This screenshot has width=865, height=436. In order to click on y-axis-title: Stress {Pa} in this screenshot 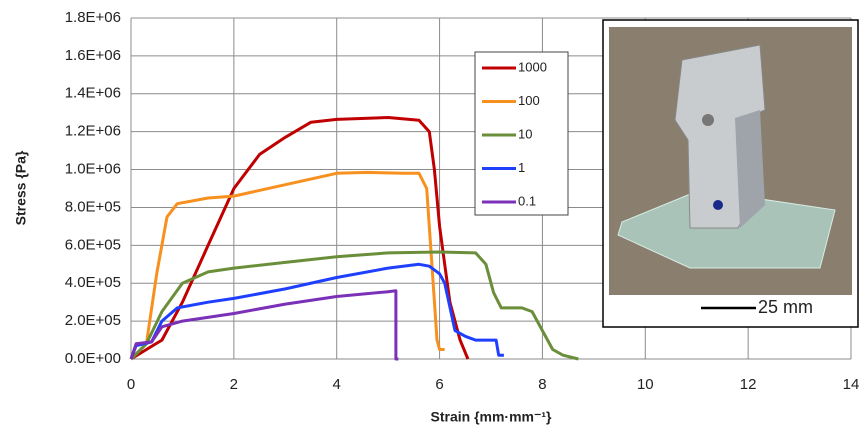, I will do `click(21, 187)`.